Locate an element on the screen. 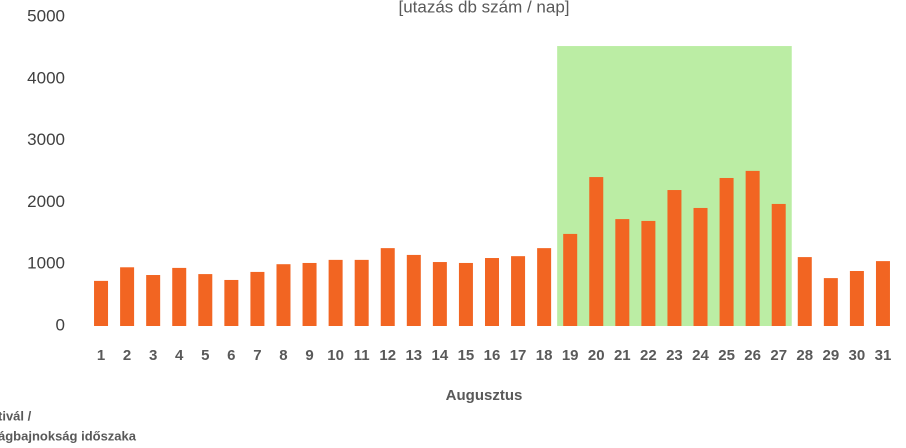  x-tick-label: 30 is located at coordinates (857, 355).